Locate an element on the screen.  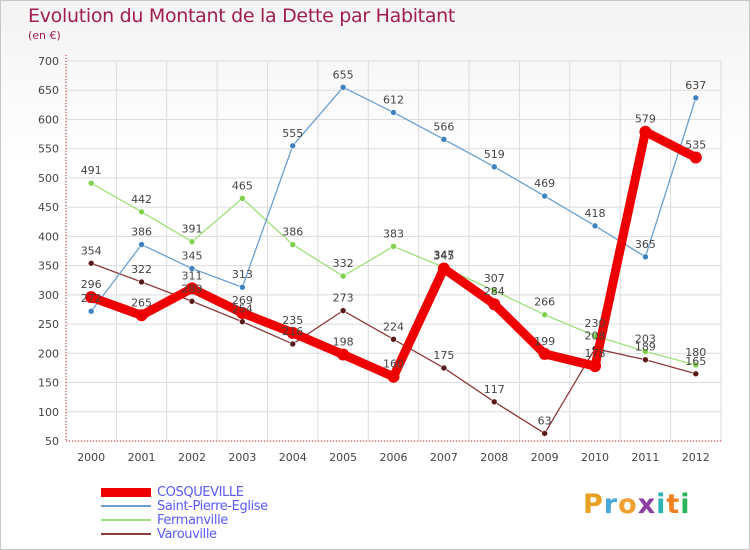
legend-item-varouville: Varouville is located at coordinates (184, 534).